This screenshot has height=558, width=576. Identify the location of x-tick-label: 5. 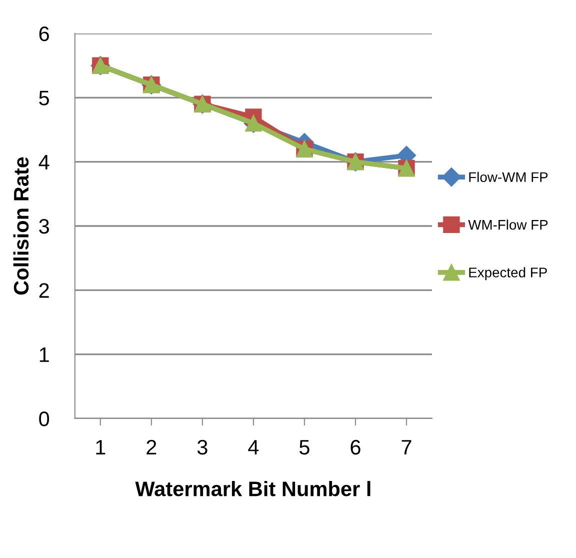
(305, 447).